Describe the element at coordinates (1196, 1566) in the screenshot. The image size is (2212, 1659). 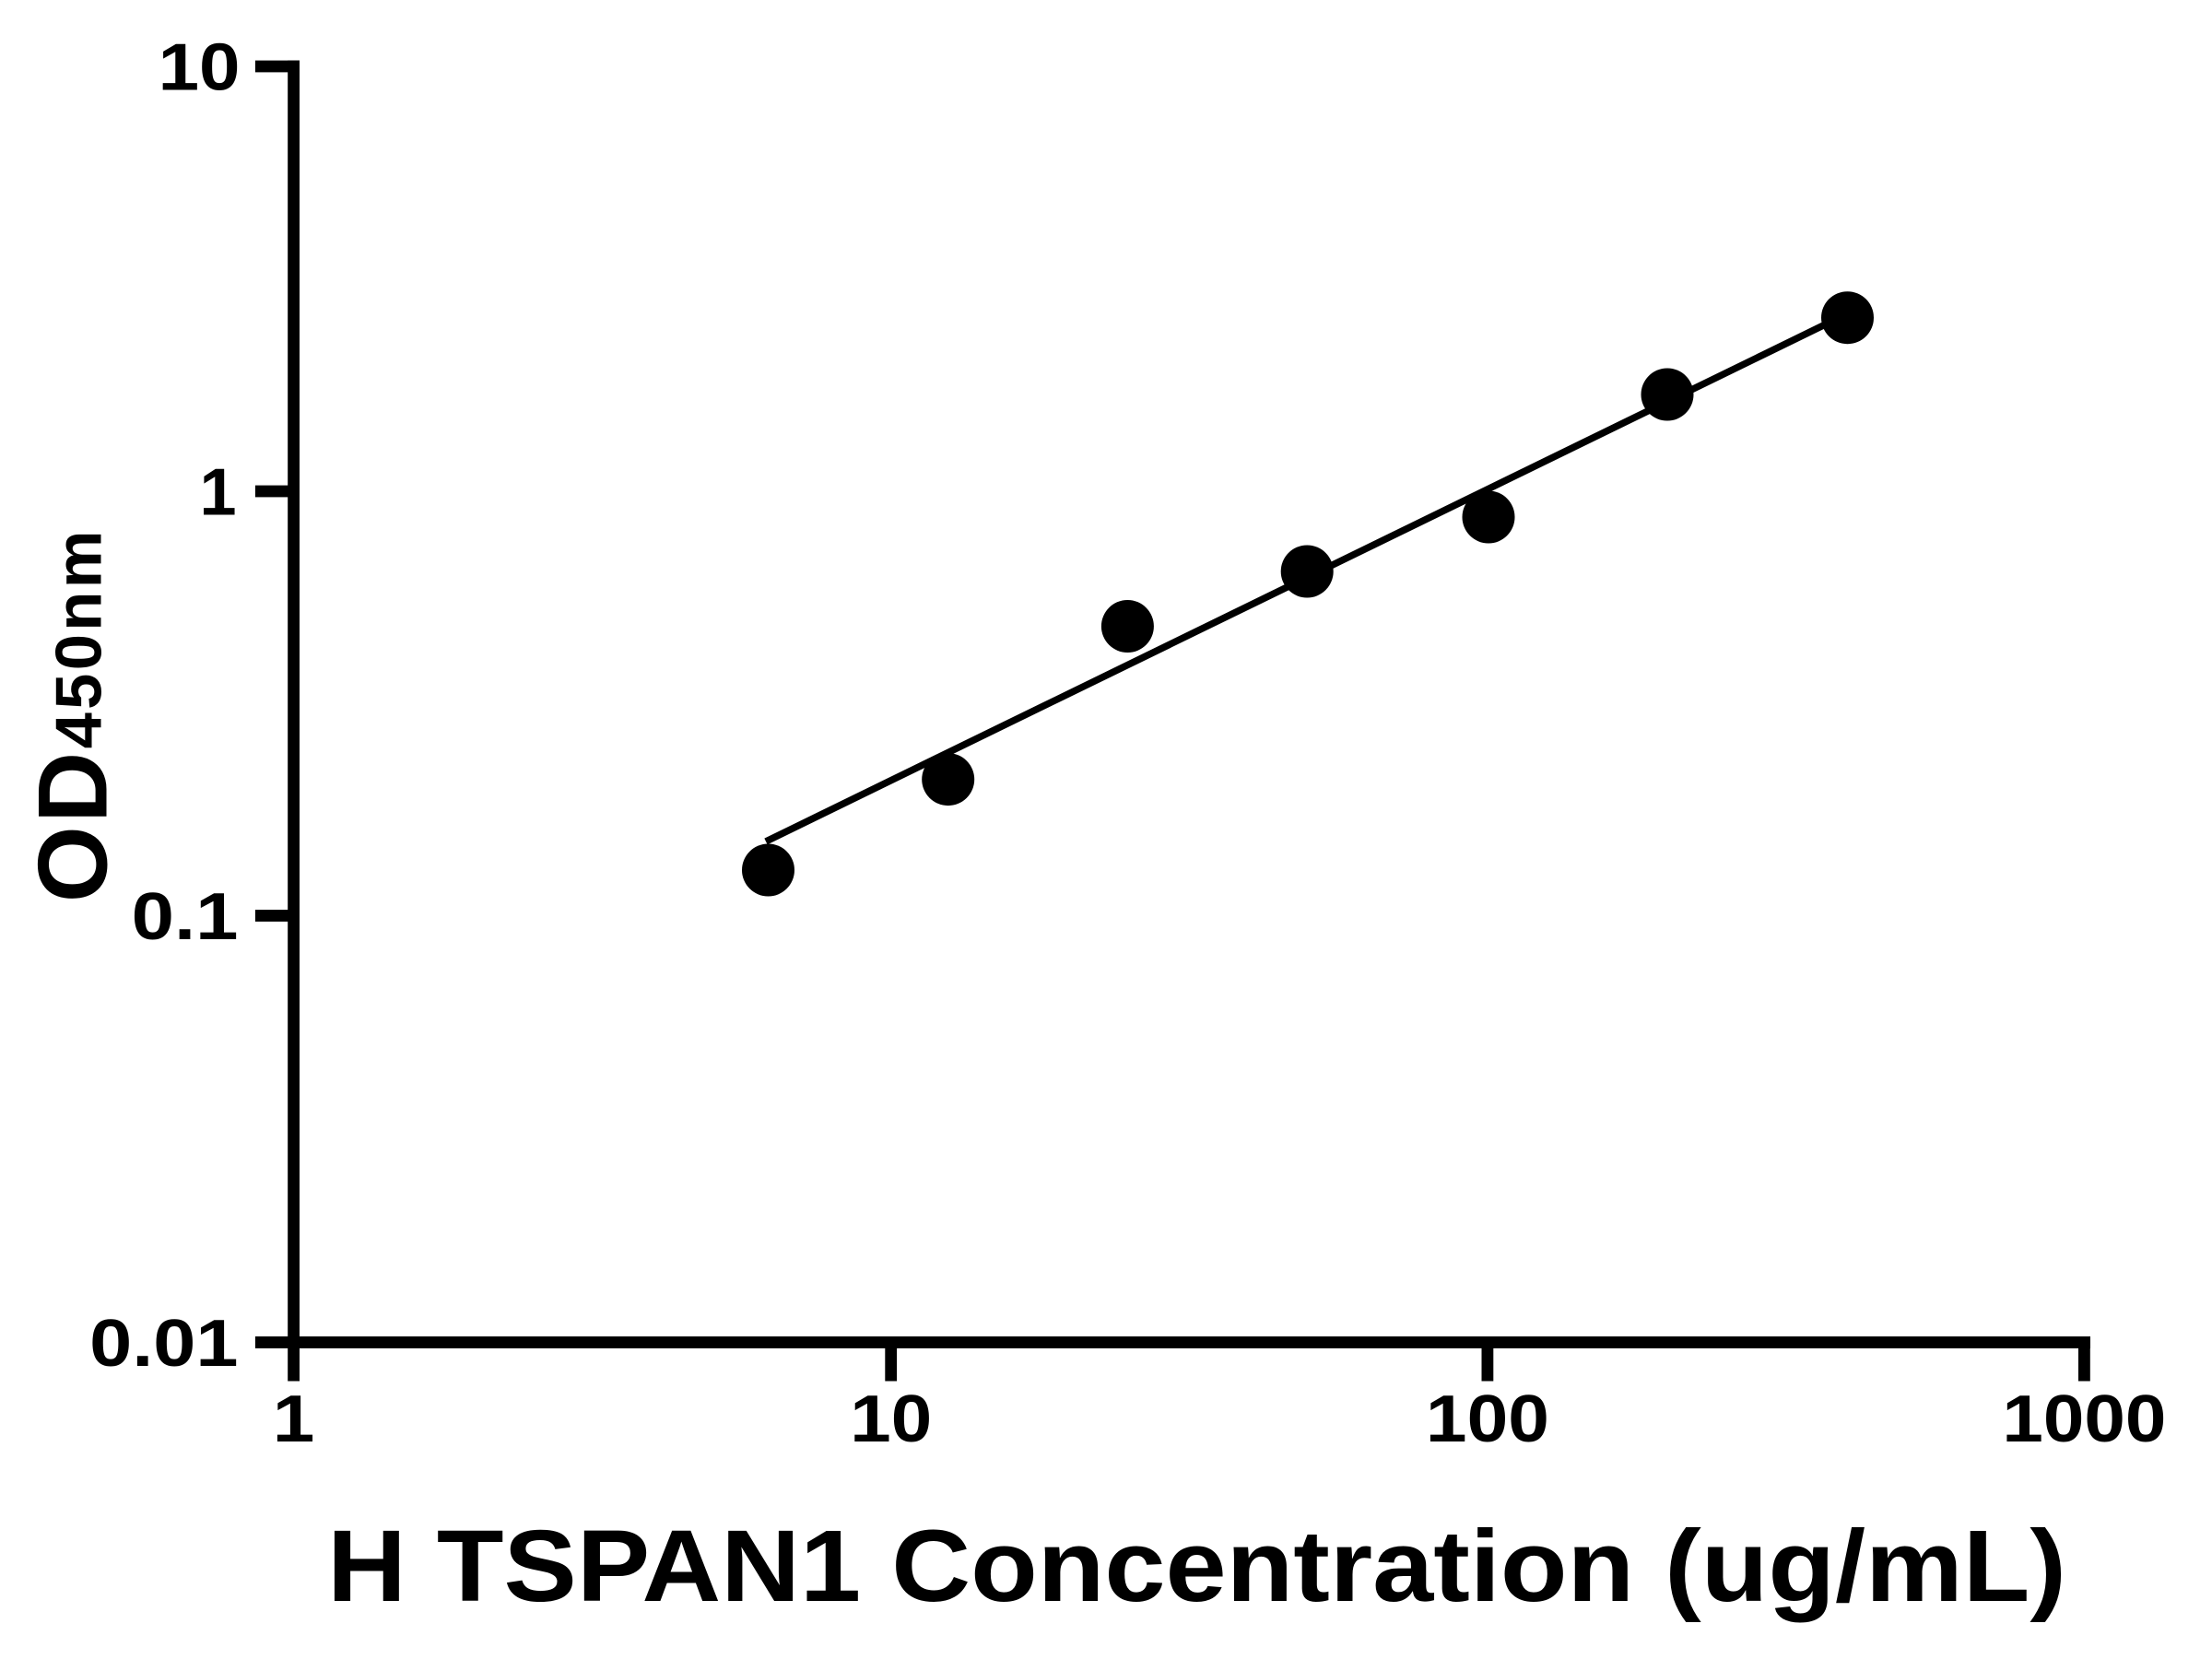
I see `svg-text: H TSPAN1 Concentration (ug/mL)` at that location.